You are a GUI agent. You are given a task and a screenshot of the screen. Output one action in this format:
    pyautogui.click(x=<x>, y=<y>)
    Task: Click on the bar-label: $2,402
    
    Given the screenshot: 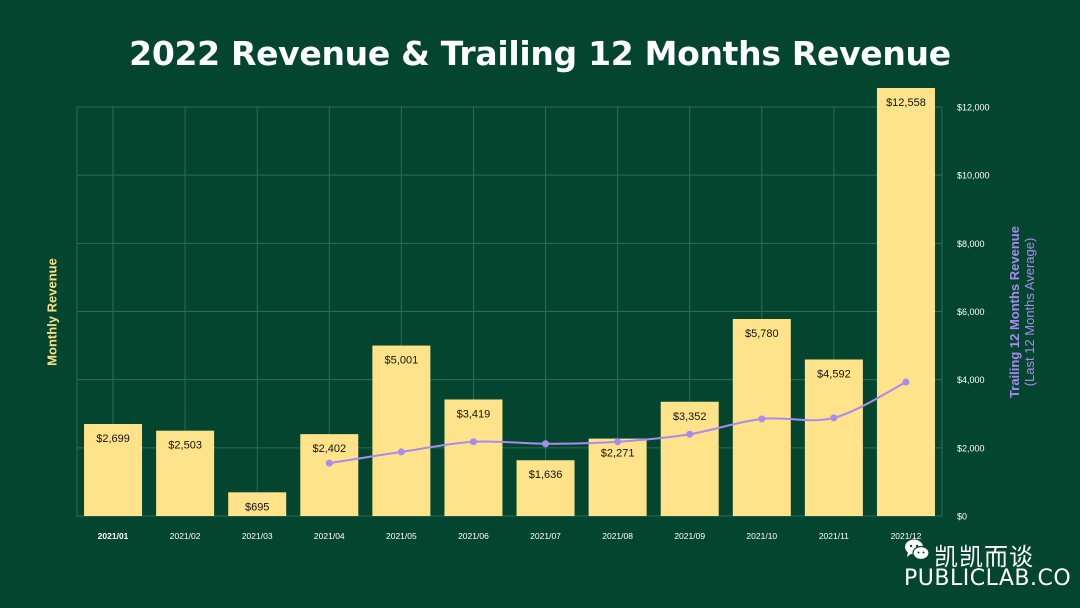 What is the action you would take?
    pyautogui.click(x=329, y=449)
    